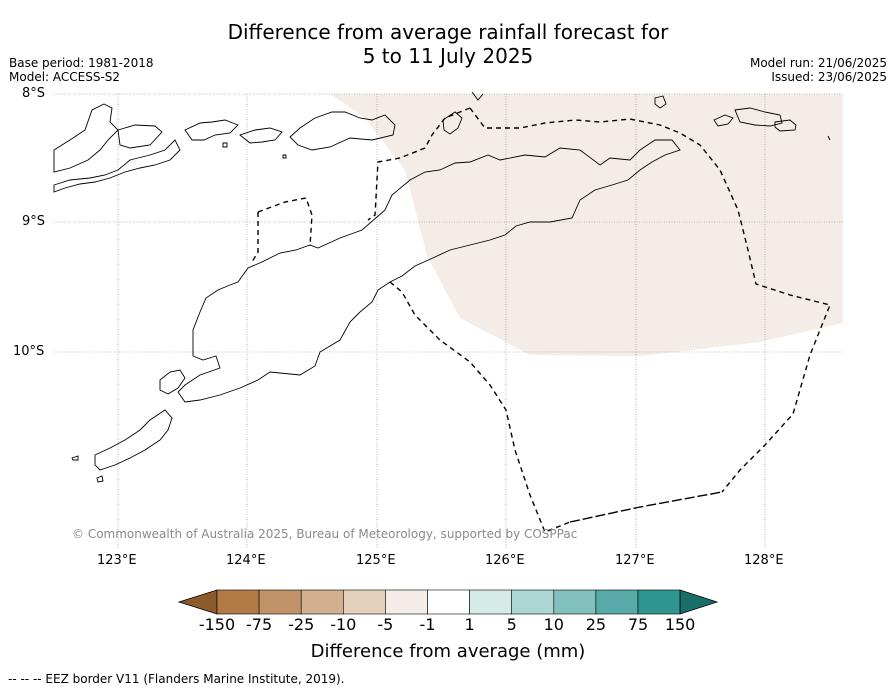  Describe the element at coordinates (596, 624) in the screenshot. I see `colorbar-tick-label: 25` at that location.